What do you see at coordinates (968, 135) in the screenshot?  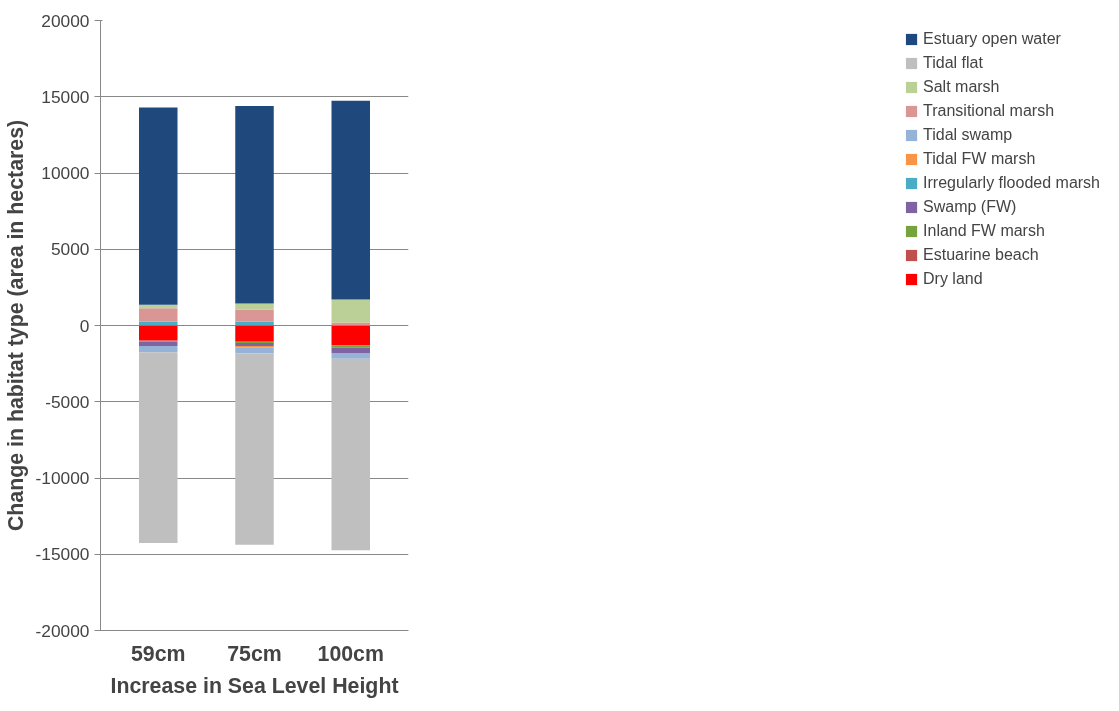 I see `legend-label: Tidal swamp` at bounding box center [968, 135].